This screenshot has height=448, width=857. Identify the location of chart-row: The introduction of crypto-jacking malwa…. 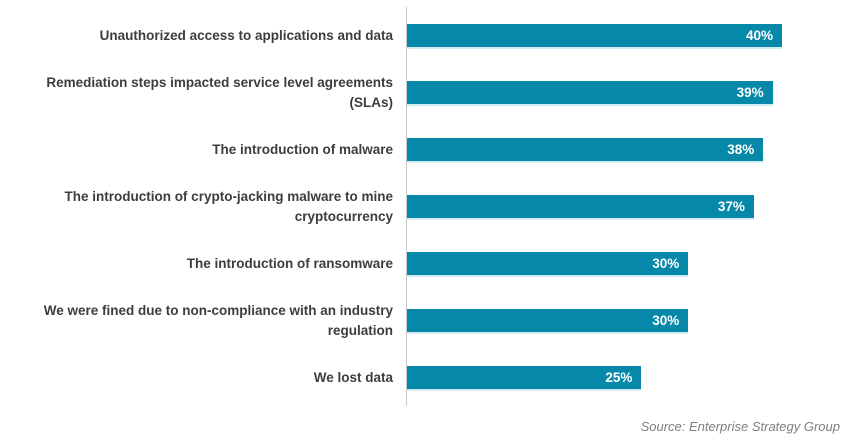
(428, 206).